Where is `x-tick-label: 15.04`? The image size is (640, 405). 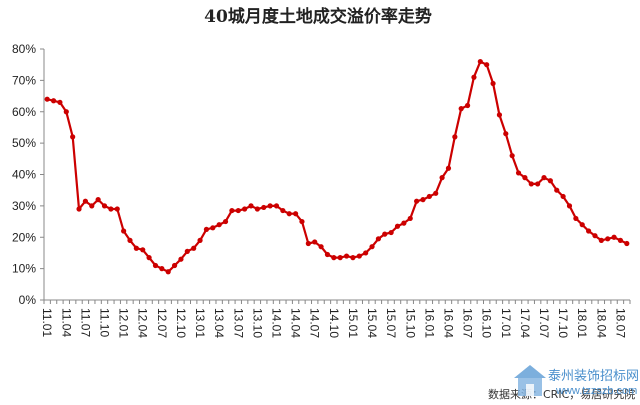 x-tick-label: 15.04 is located at coordinates (372, 323).